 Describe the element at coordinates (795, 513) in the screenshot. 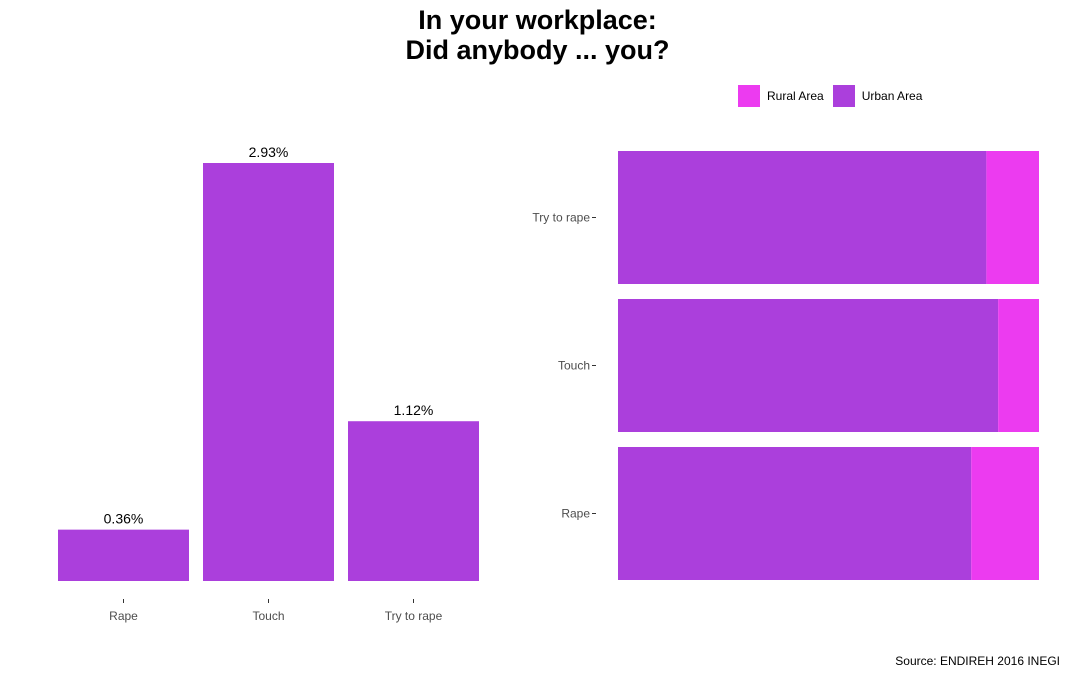

I see `stacked-bar-urban-area-rape` at that location.